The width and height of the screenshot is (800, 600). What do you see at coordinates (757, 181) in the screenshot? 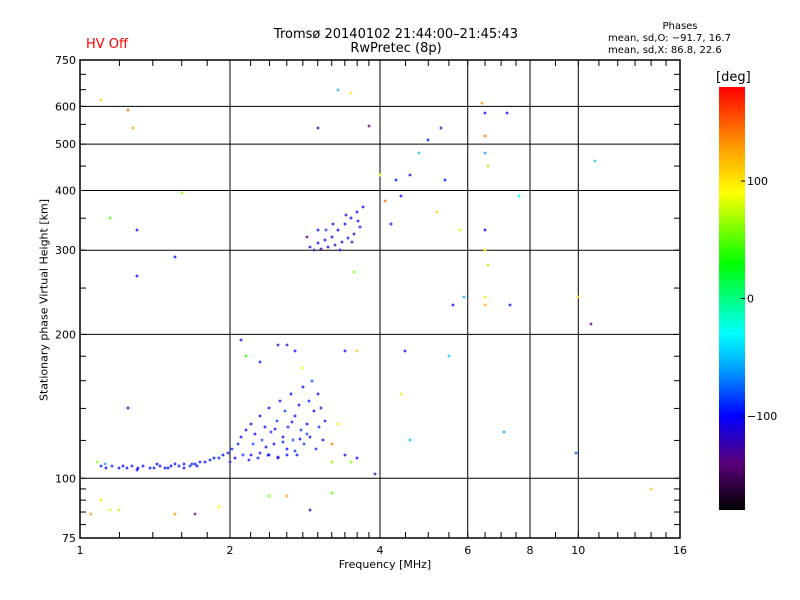
I see `colorbar-tick-label: 100` at bounding box center [757, 181].